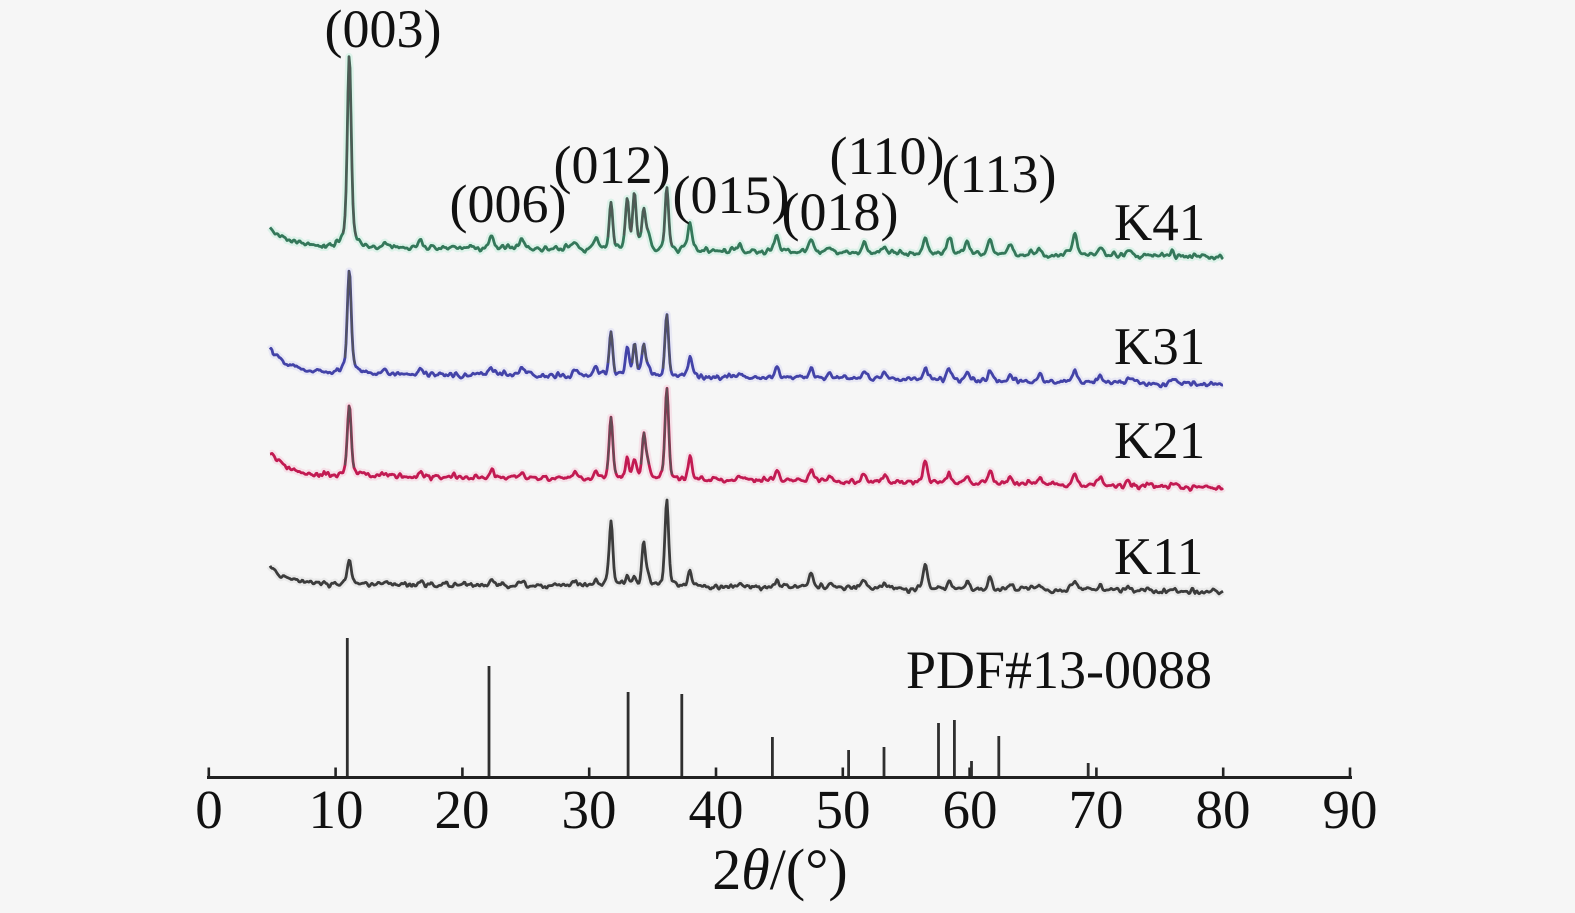  What do you see at coordinates (209, 809) in the screenshot?
I see `svg-text: 0` at bounding box center [209, 809].